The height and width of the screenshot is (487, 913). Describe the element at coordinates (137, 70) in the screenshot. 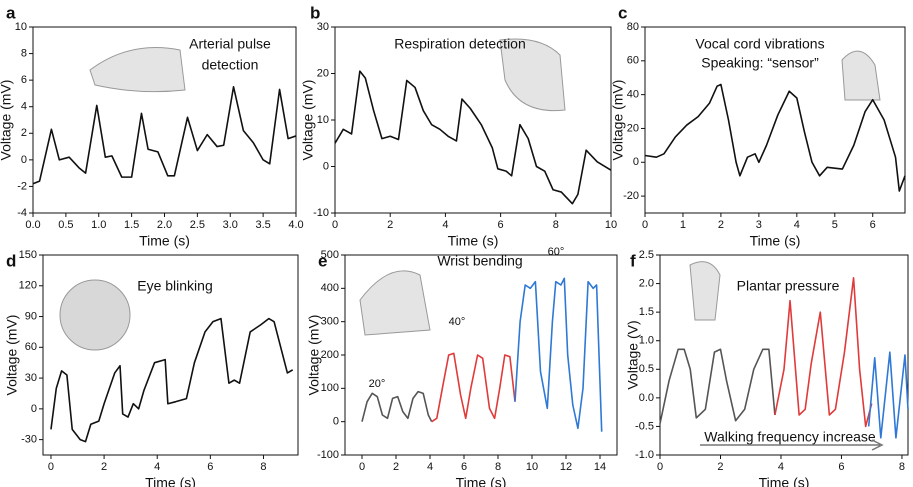

I see `hand-illustration` at that location.